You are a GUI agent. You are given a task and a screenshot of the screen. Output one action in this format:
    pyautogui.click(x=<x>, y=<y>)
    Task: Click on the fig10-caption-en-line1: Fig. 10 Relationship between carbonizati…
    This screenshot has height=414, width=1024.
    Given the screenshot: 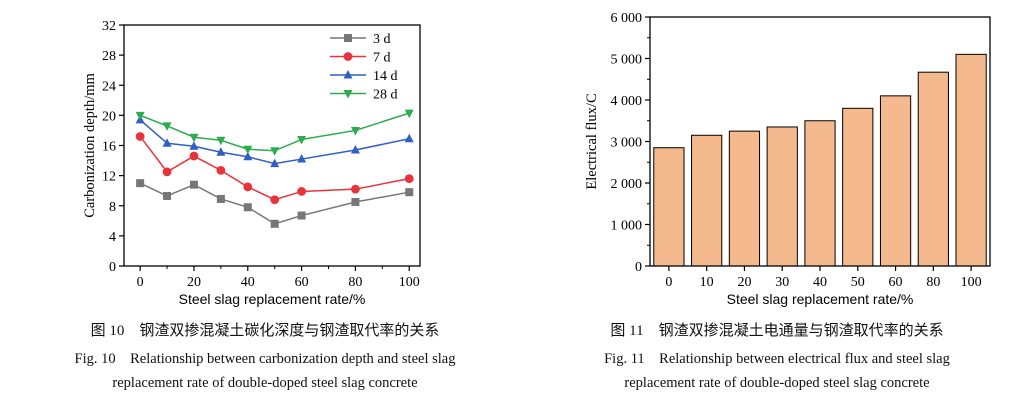 What is the action you would take?
    pyautogui.click(x=265, y=359)
    